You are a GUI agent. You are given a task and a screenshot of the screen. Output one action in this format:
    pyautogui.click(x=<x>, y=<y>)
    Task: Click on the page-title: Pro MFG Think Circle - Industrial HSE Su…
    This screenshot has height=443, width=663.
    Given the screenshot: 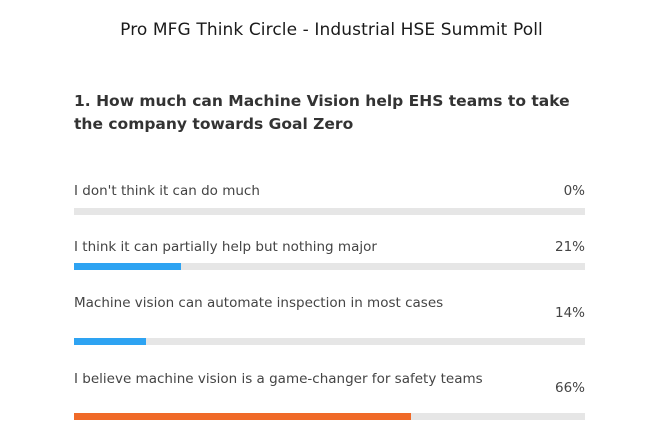 What is the action you would take?
    pyautogui.click(x=331, y=30)
    